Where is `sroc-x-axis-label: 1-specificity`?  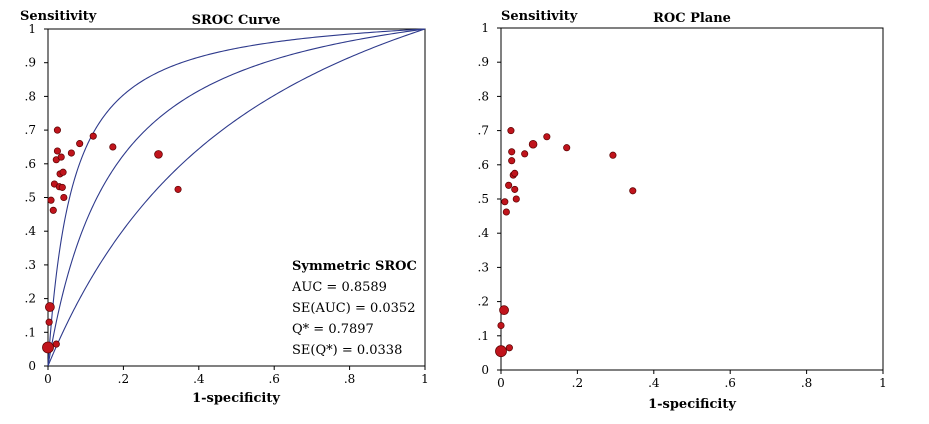 sroc-x-axis-label: 1-specificity is located at coordinates (236, 398).